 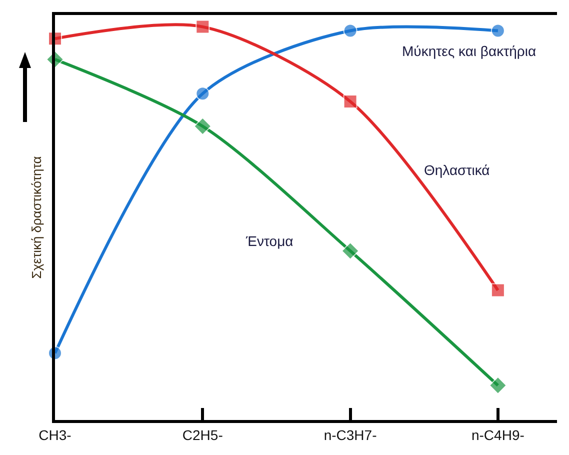 What do you see at coordinates (203, 434) in the screenshot?
I see `x-tick-label: C2H5-` at bounding box center [203, 434].